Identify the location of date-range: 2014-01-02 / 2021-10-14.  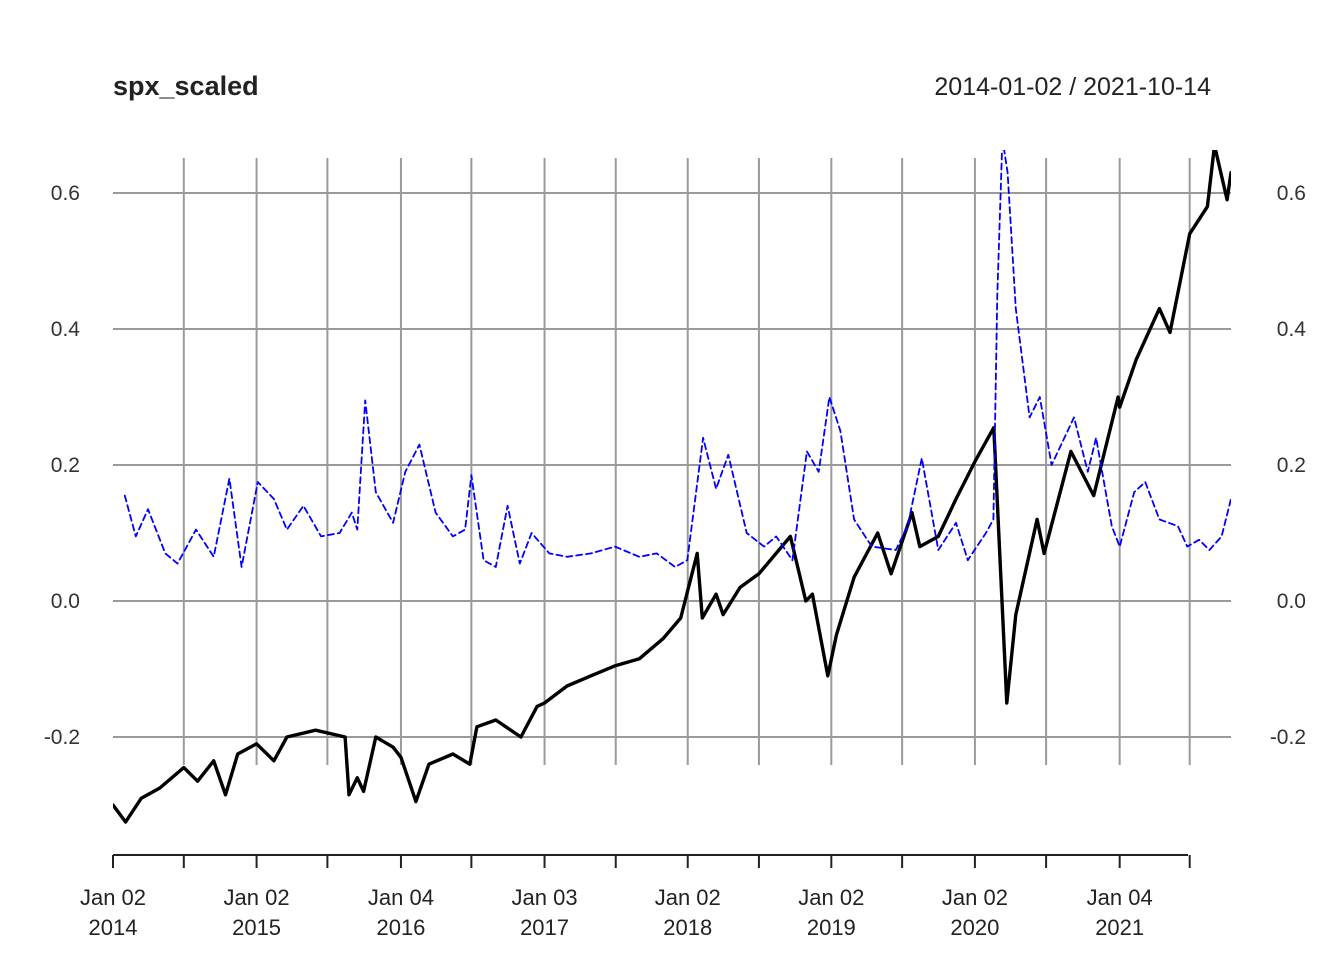
(1072, 87).